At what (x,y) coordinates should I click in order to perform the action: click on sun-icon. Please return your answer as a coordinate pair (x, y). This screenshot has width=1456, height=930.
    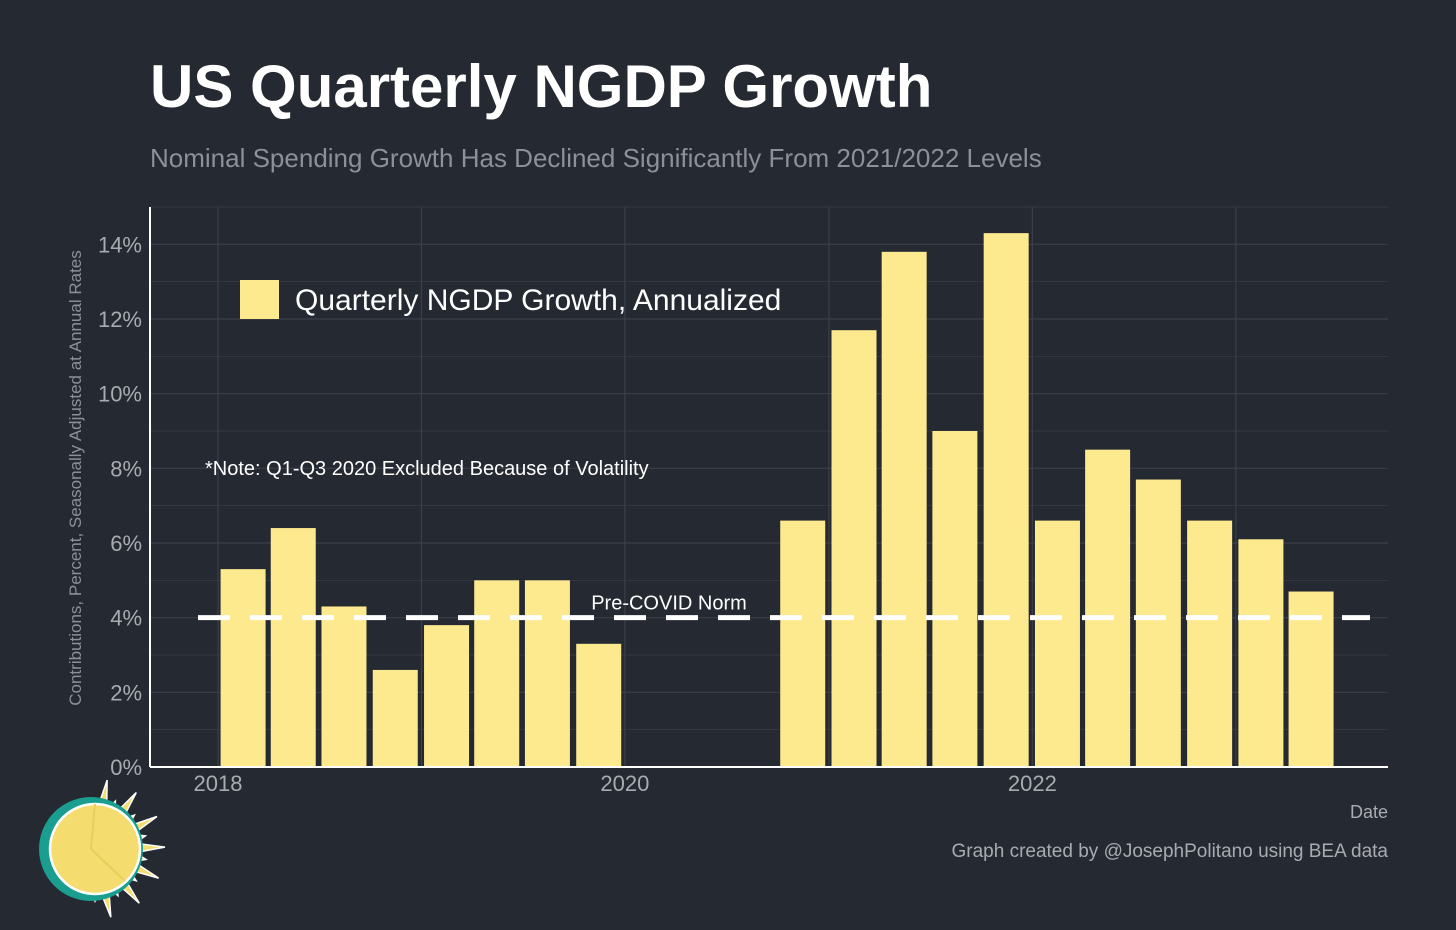
    Looking at the image, I should click on (102, 848).